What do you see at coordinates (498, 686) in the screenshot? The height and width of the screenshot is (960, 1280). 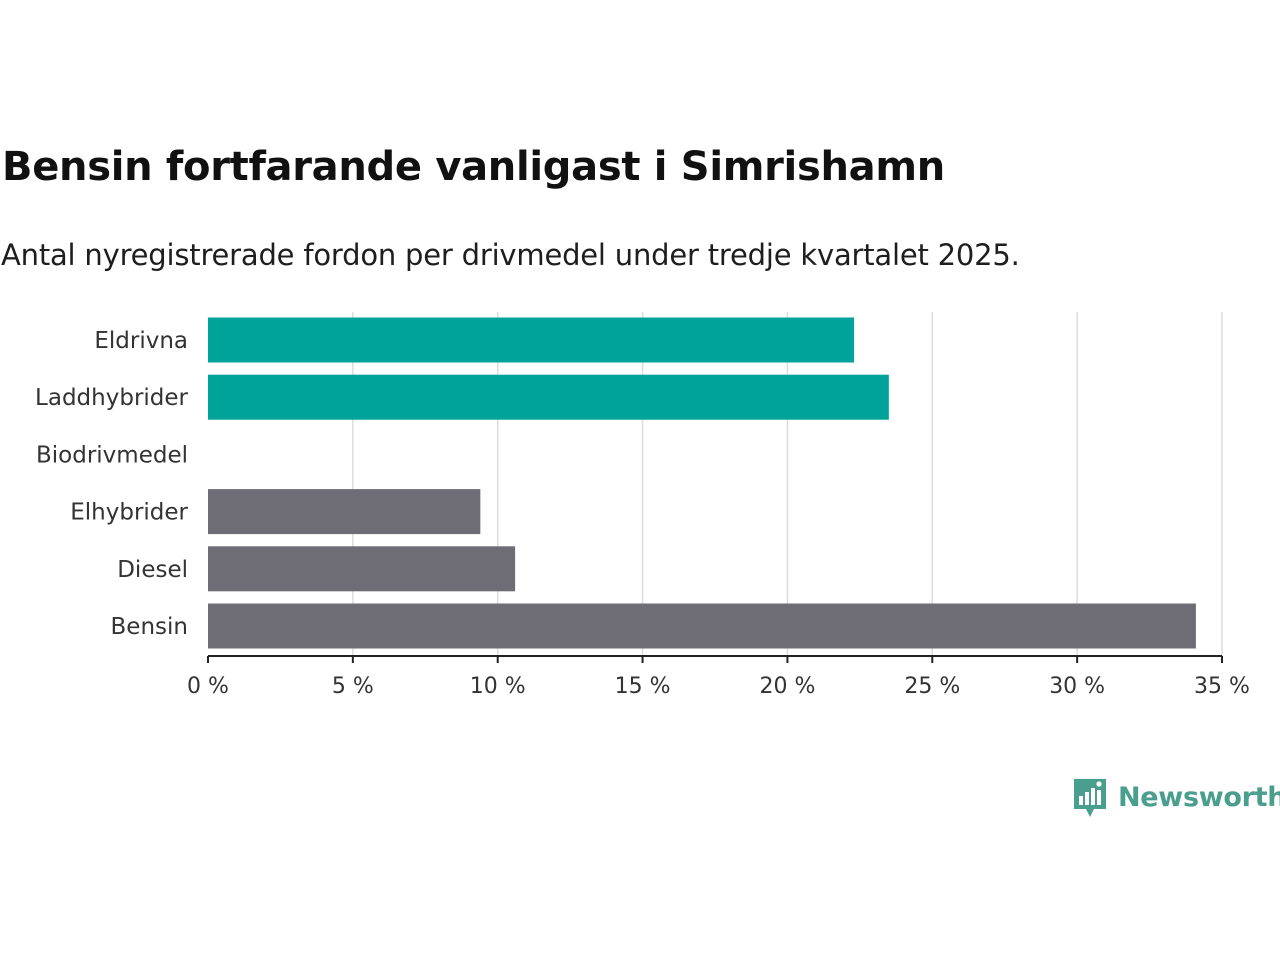 I see `x-tick-label: 10 %` at bounding box center [498, 686].